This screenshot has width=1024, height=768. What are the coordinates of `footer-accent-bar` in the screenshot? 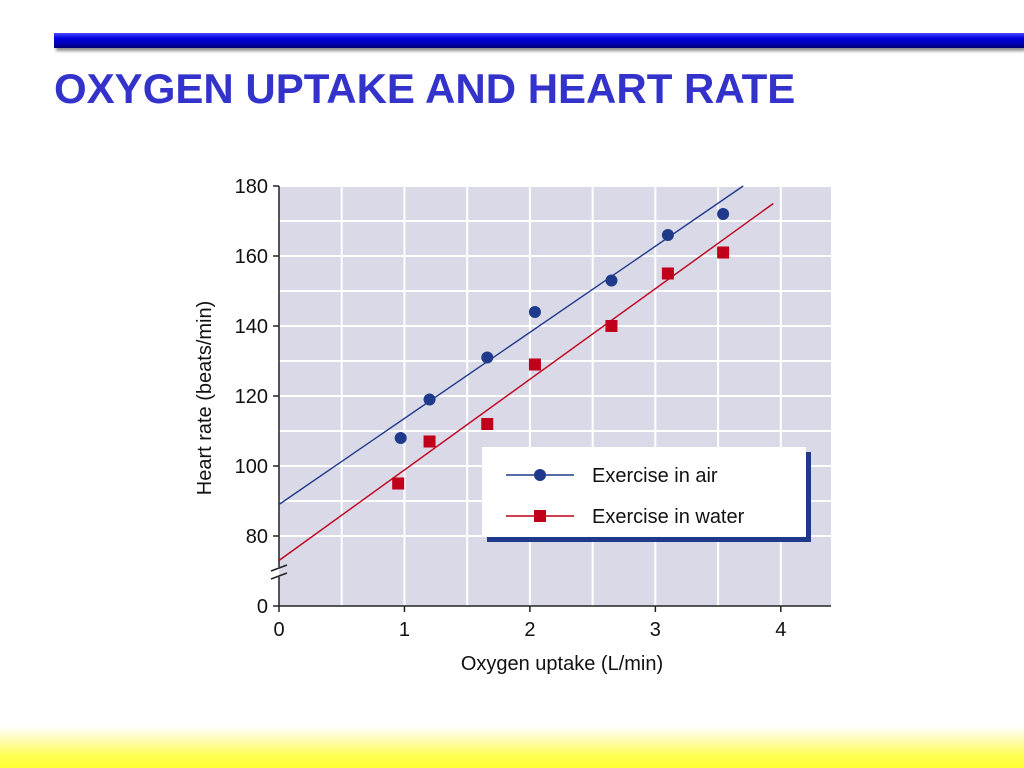 It's located at (512, 747).